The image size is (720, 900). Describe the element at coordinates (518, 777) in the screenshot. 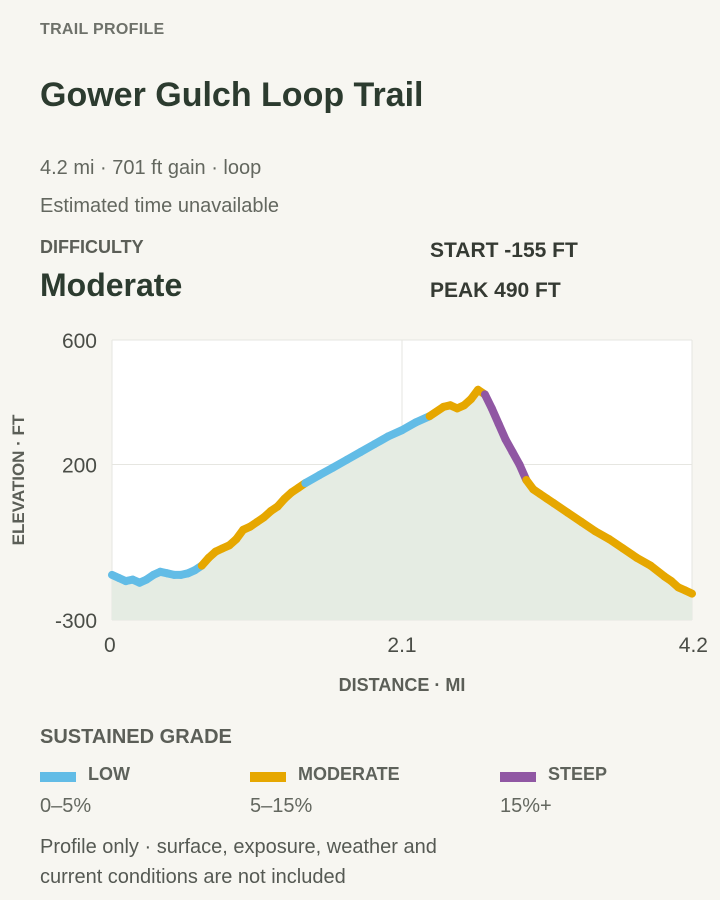

I see `legend-swatch-steep` at that location.